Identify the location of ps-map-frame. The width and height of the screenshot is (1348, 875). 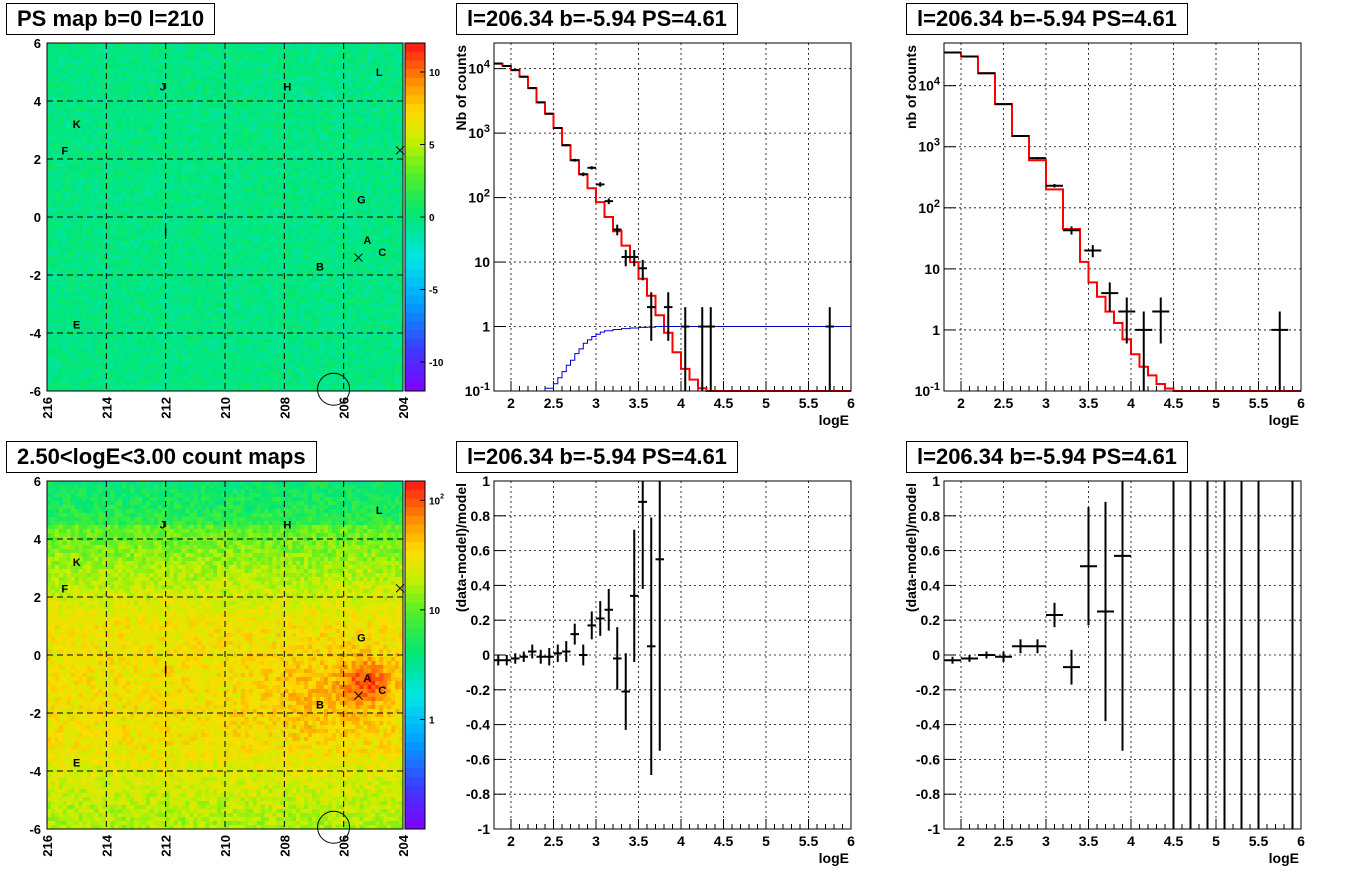
(225, 217).